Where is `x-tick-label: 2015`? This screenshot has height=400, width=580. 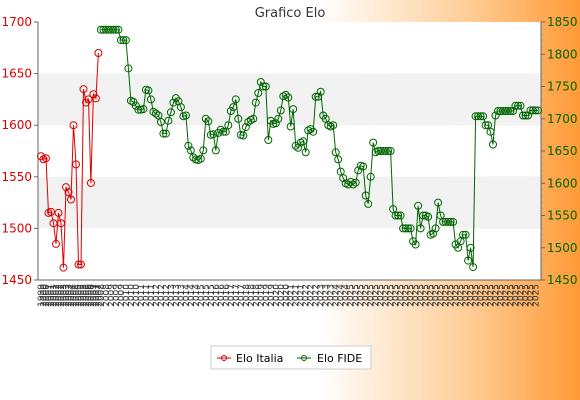 x-tick-label: 2015 is located at coordinates (202, 295).